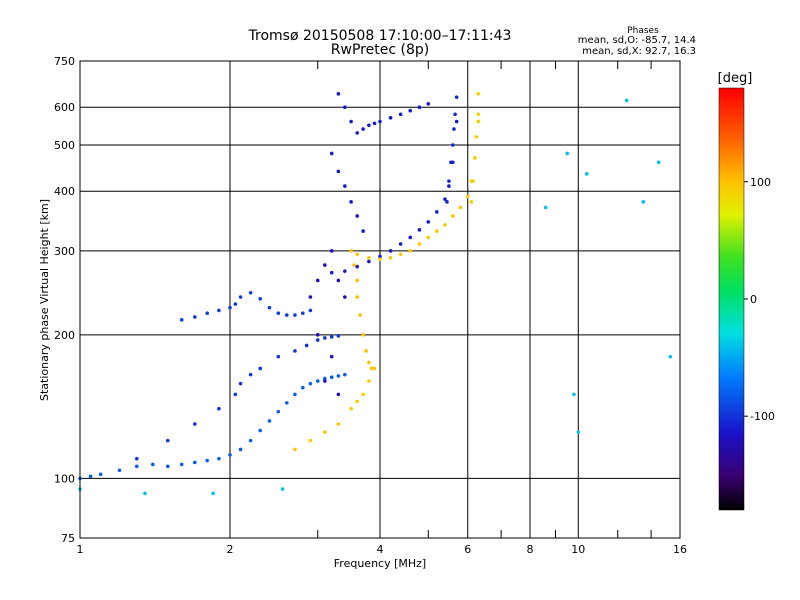 The height and width of the screenshot is (600, 800). What do you see at coordinates (530, 549) in the screenshot?
I see `x-tick-label: 8` at bounding box center [530, 549].